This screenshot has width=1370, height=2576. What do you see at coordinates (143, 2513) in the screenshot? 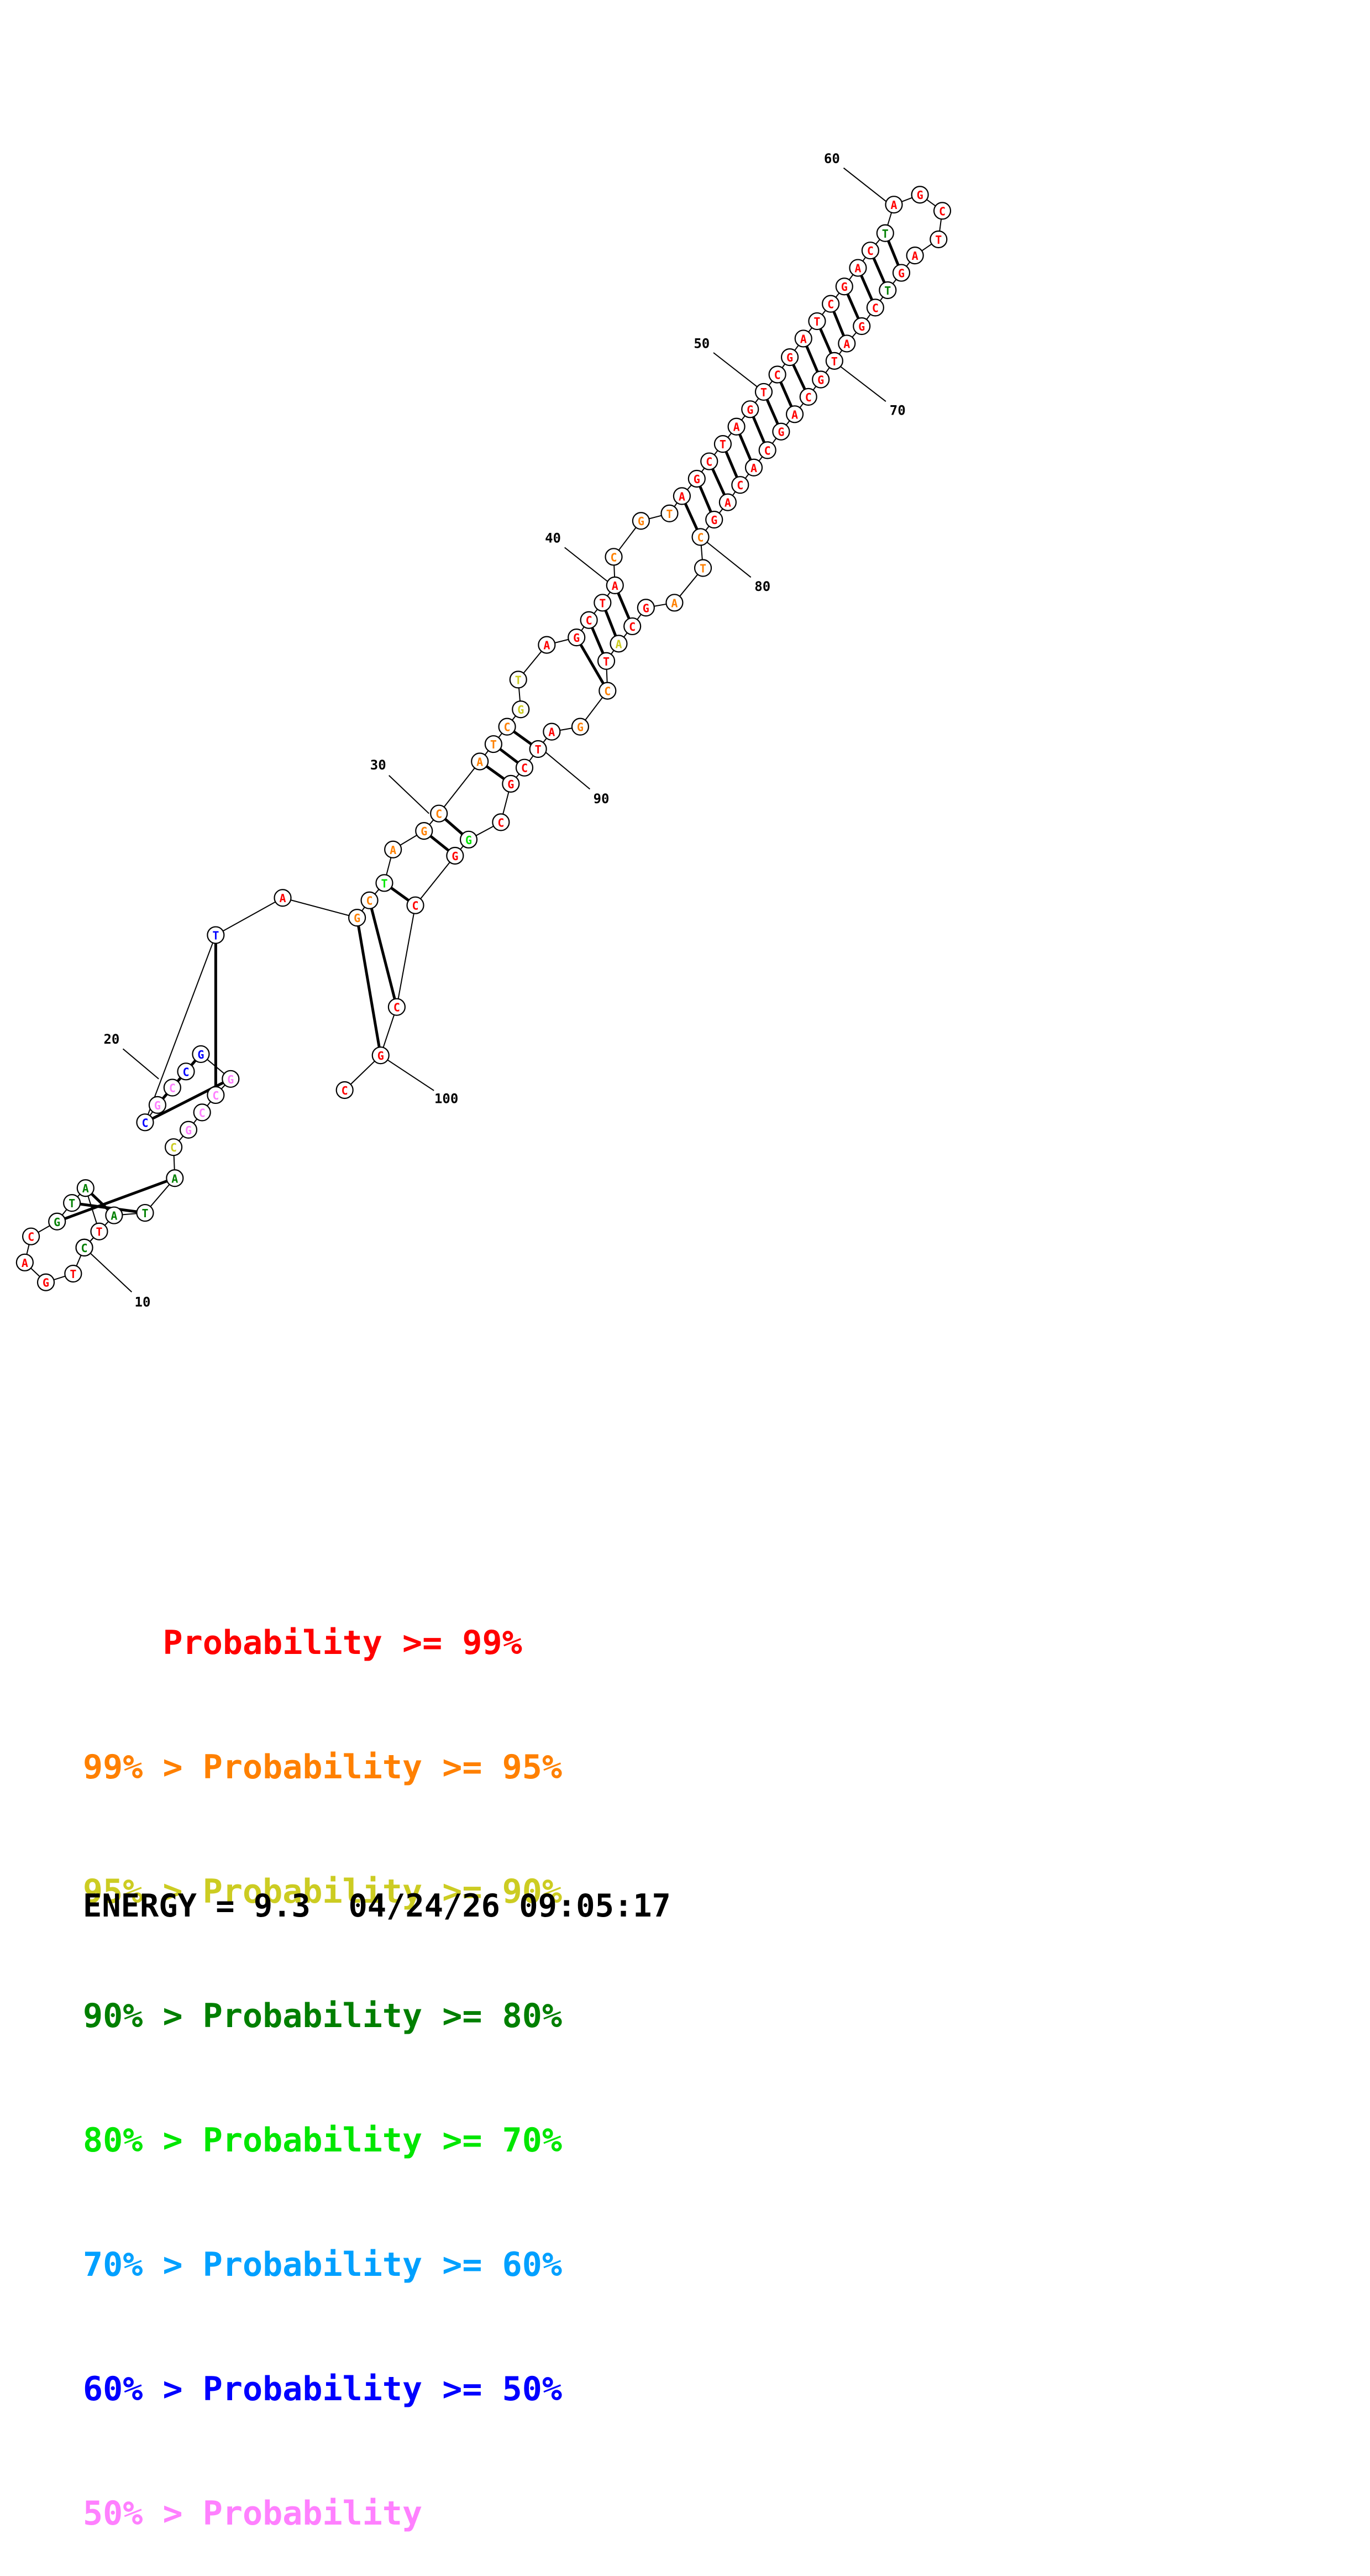
I see `legend-prefix: 50% >` at bounding box center [143, 2513].